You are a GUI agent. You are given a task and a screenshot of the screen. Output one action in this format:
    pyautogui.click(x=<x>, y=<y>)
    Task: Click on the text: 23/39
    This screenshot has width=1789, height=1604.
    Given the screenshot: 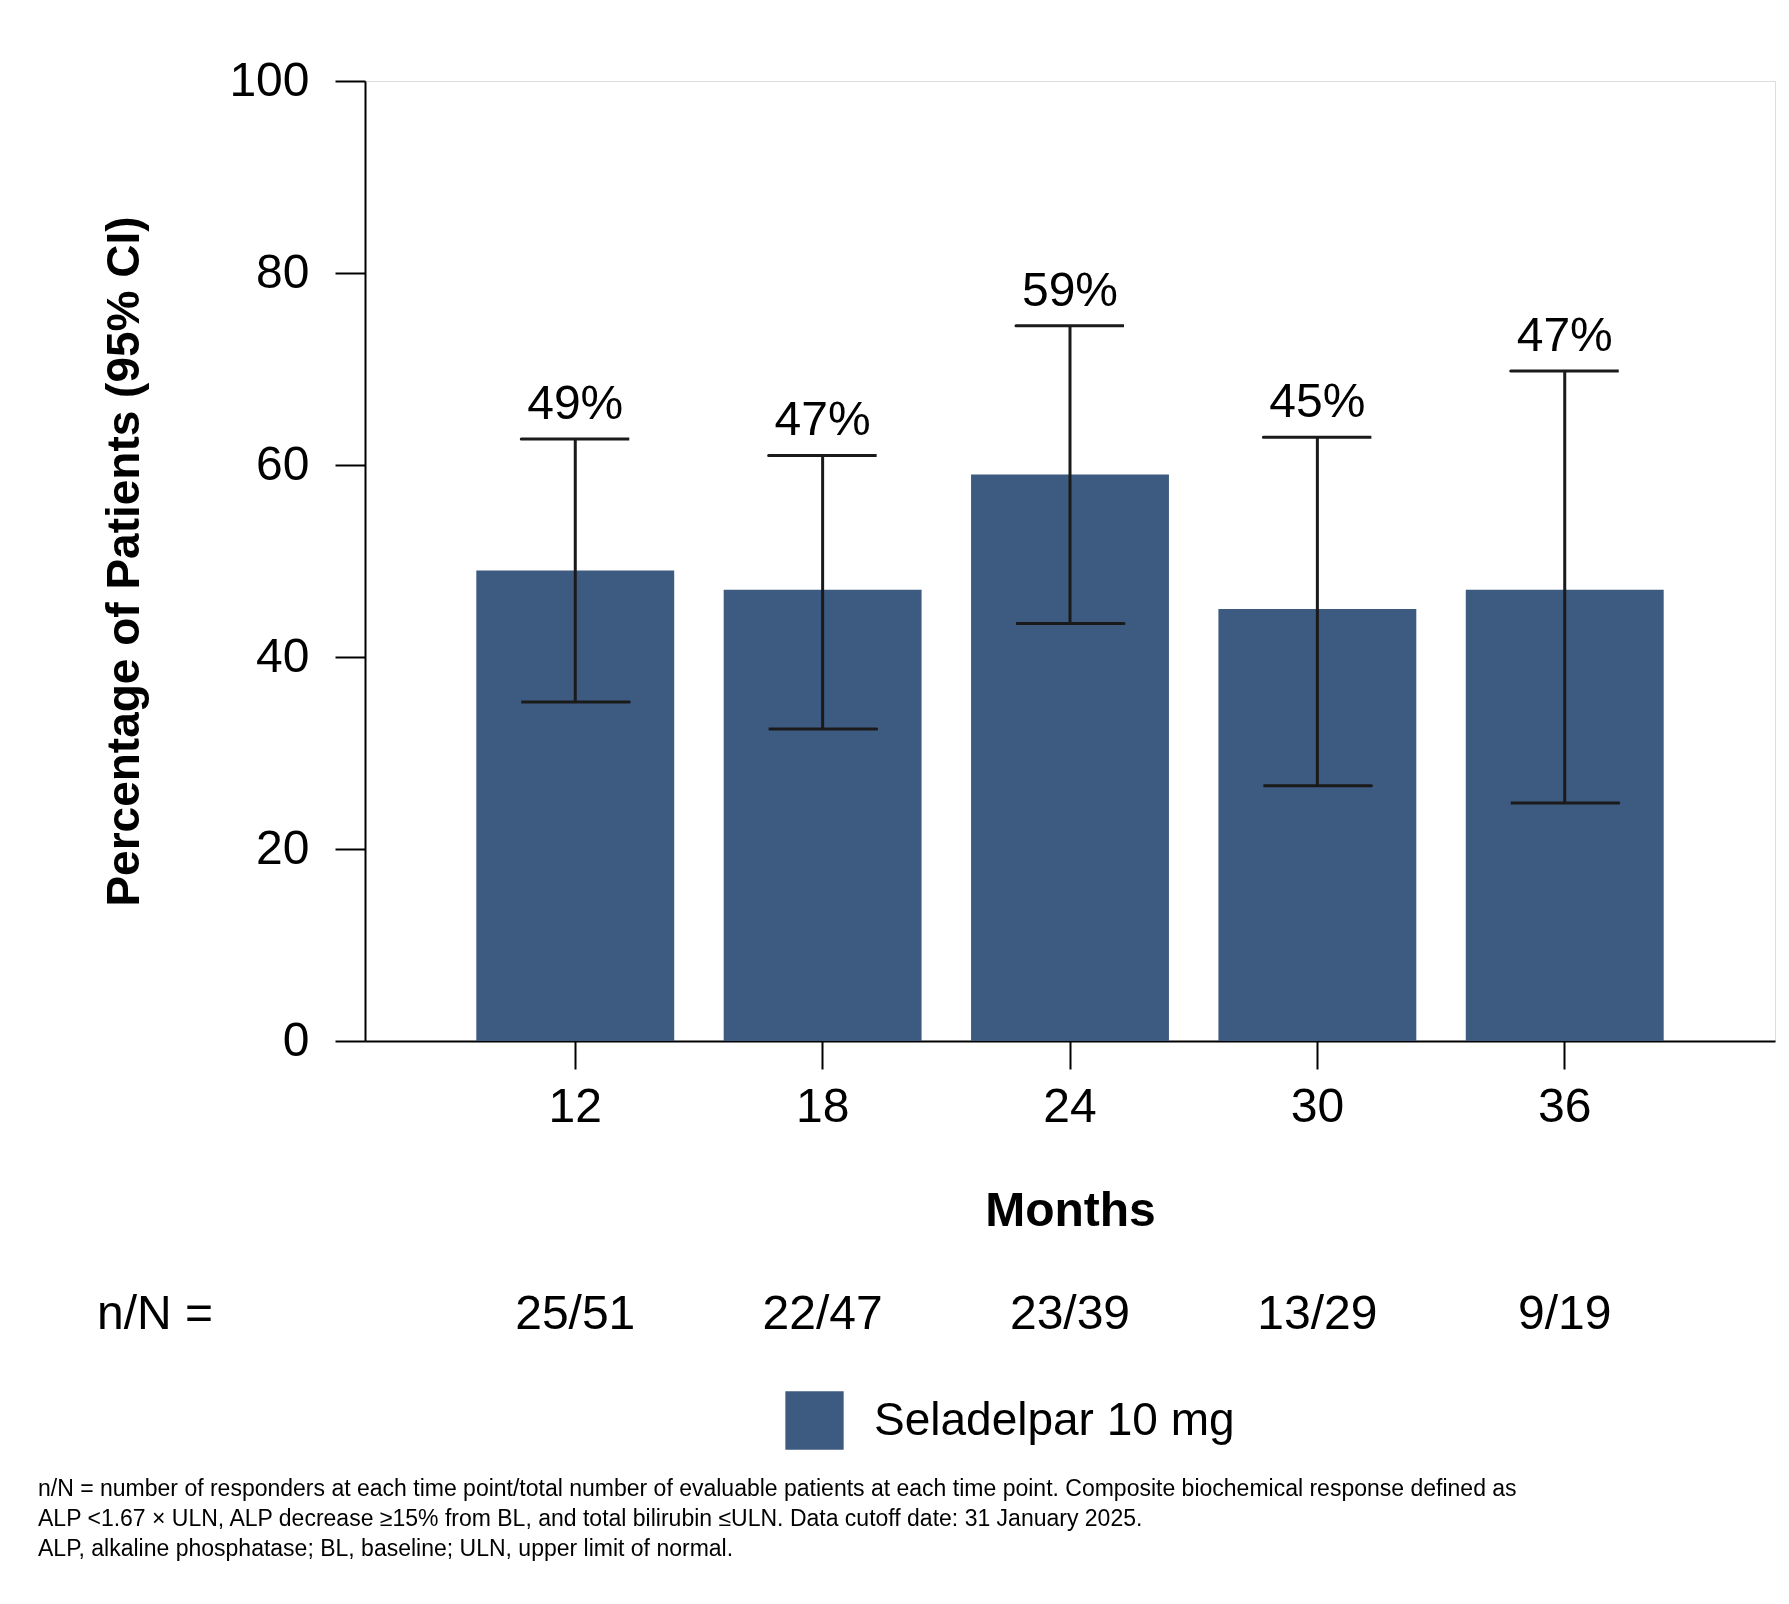 What is the action you would take?
    pyautogui.click(x=1070, y=1312)
    